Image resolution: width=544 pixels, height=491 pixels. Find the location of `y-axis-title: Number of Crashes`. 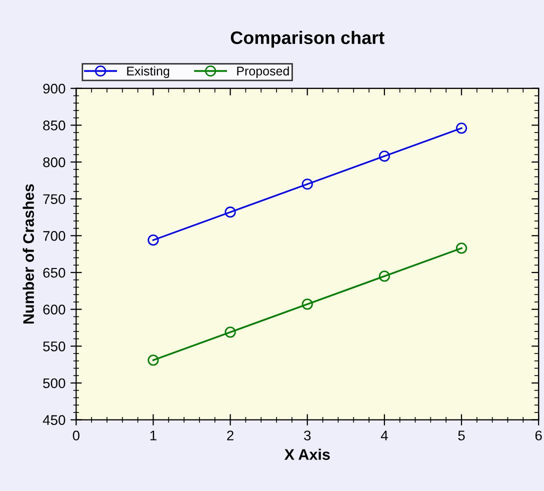

y-axis-title: Number of Crashes is located at coordinates (28, 254).